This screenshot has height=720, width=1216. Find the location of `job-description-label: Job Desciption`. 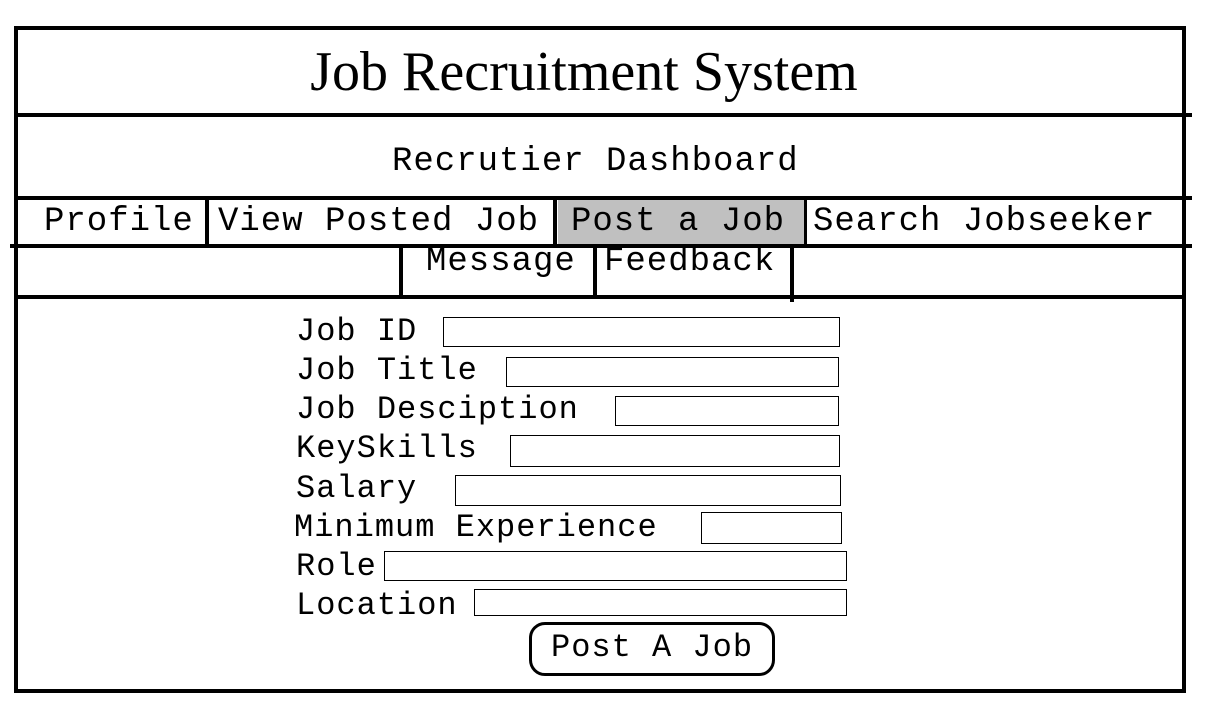

job-description-label: Job Desciption is located at coordinates (437, 409).